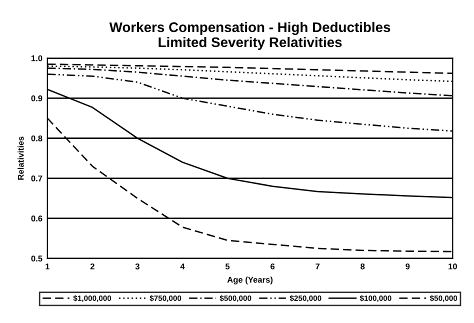 This screenshot has width=474, height=323. I want to click on y-axis-title: Relativities, so click(21, 158).